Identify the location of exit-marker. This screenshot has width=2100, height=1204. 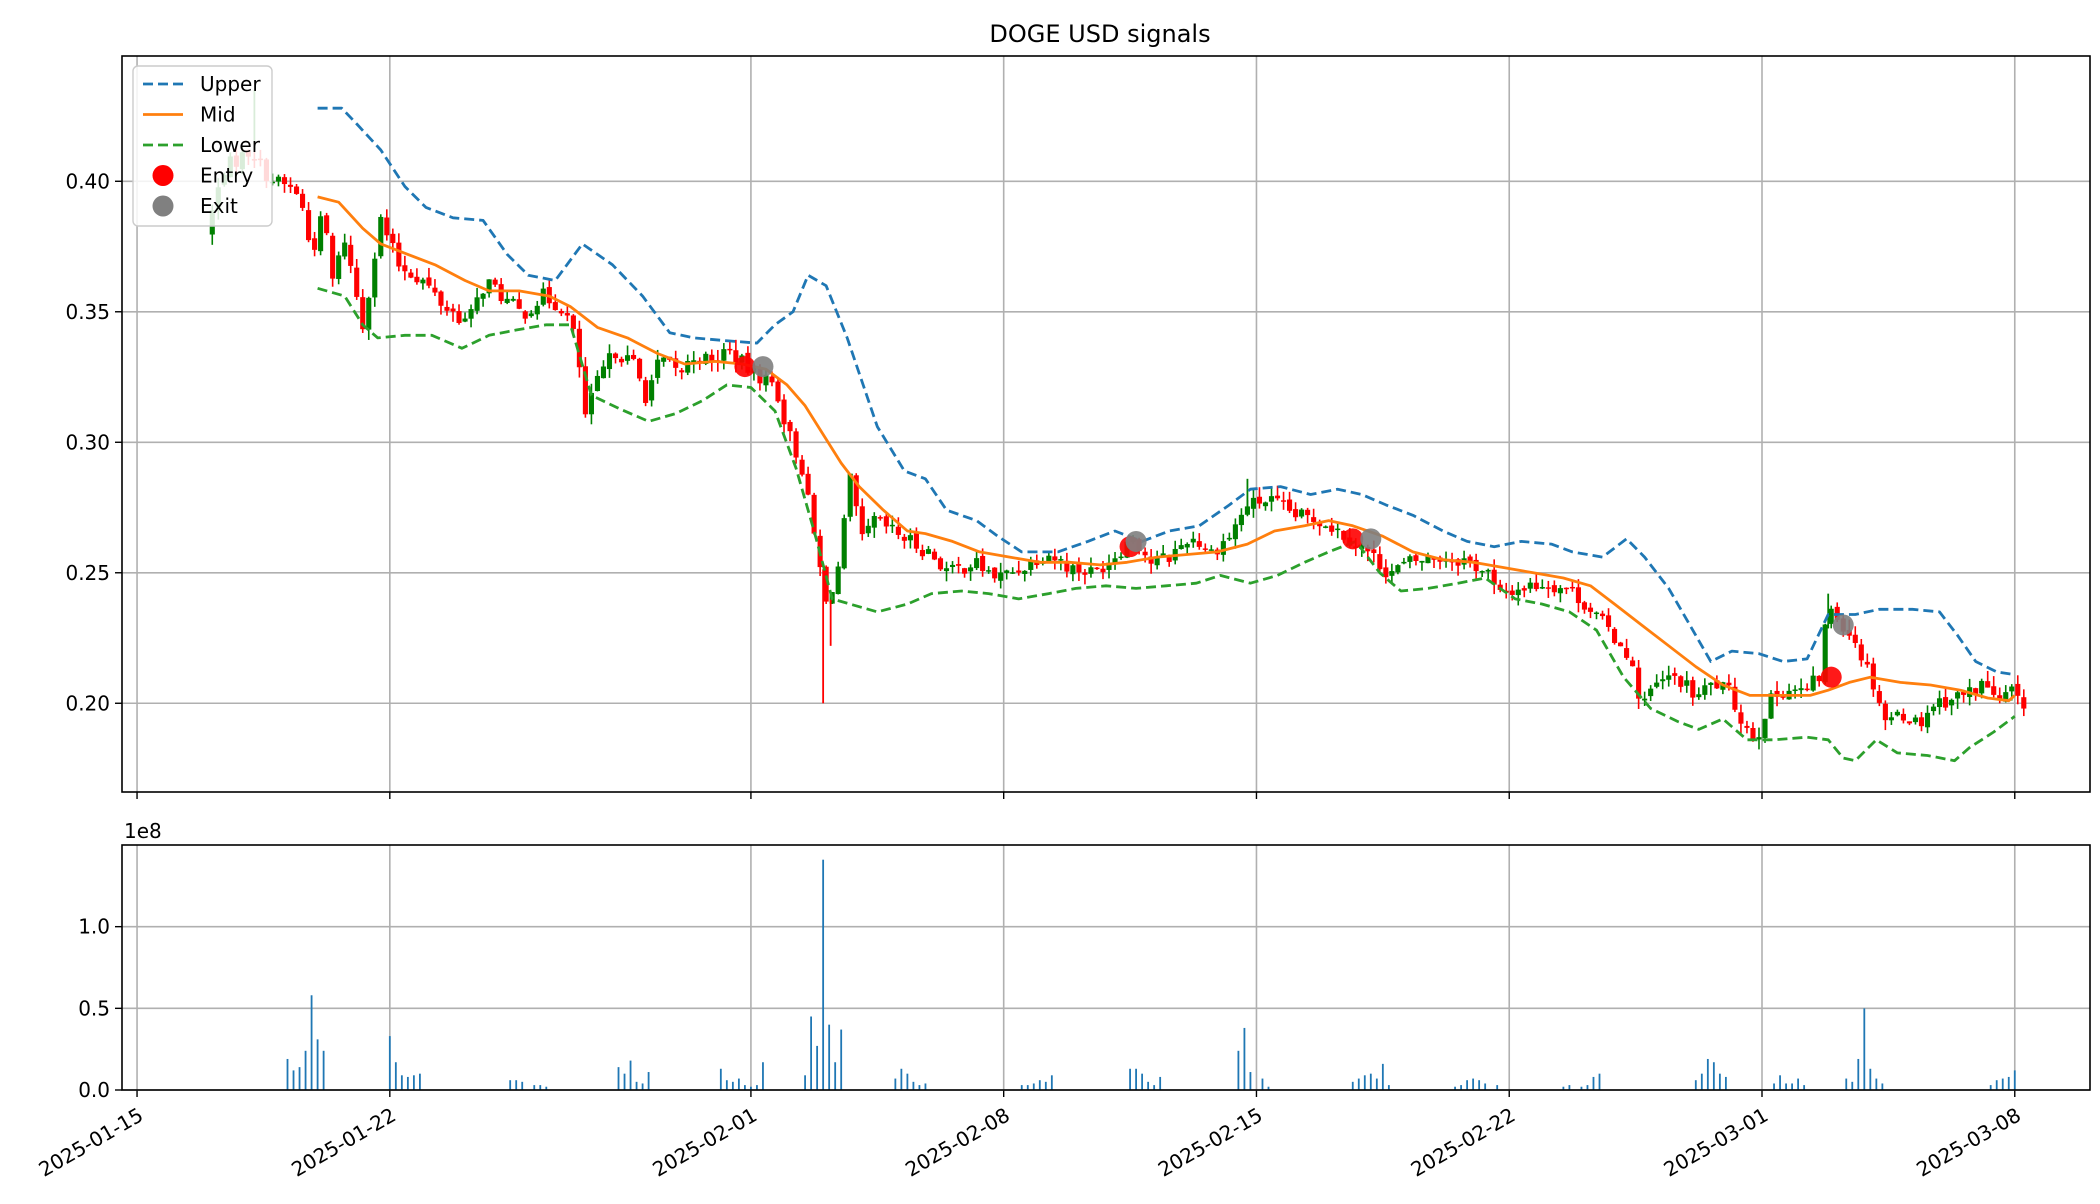
(1136, 541).